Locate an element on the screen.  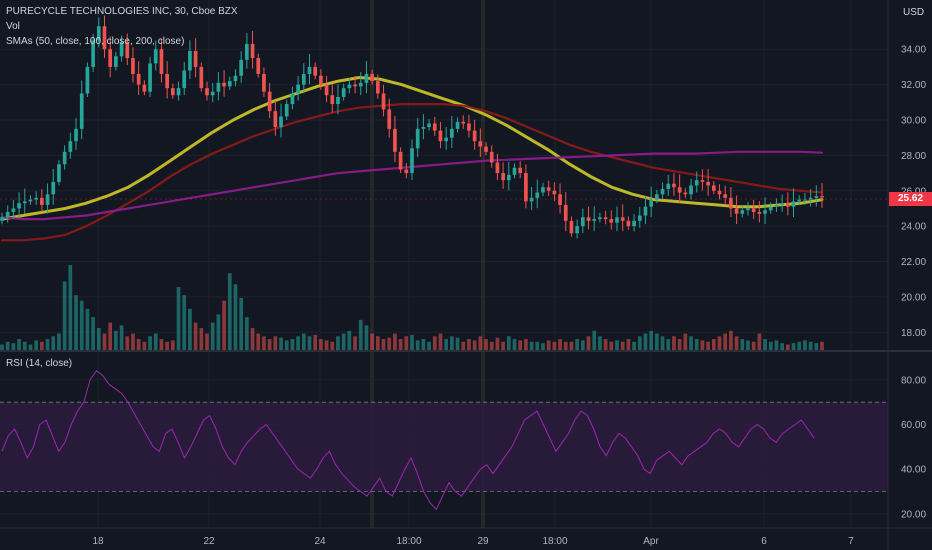
time-tick-label: Apr is located at coordinates (651, 541).